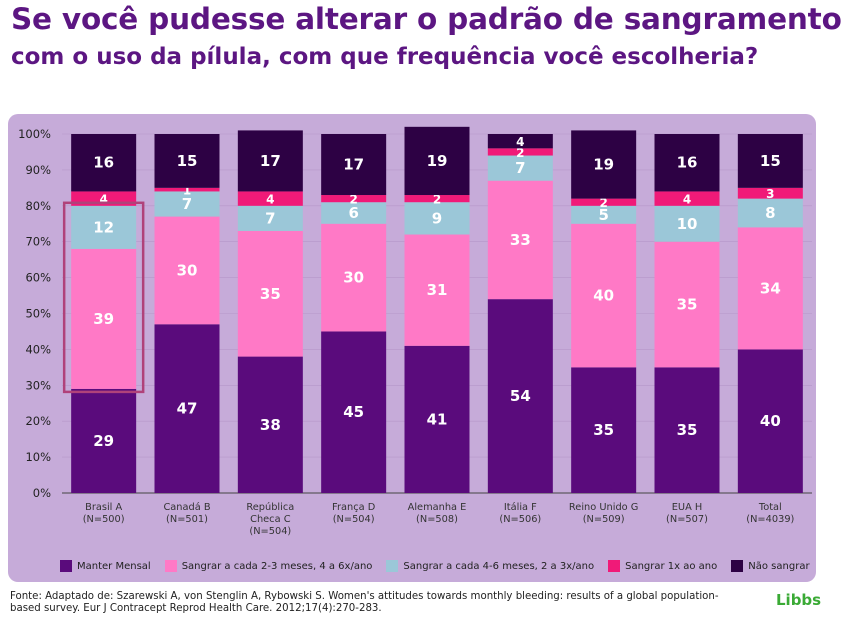 The height and width of the screenshot is (619, 850). Describe the element at coordinates (38, 349) in the screenshot. I see `y-tick-label: 40%` at that location.